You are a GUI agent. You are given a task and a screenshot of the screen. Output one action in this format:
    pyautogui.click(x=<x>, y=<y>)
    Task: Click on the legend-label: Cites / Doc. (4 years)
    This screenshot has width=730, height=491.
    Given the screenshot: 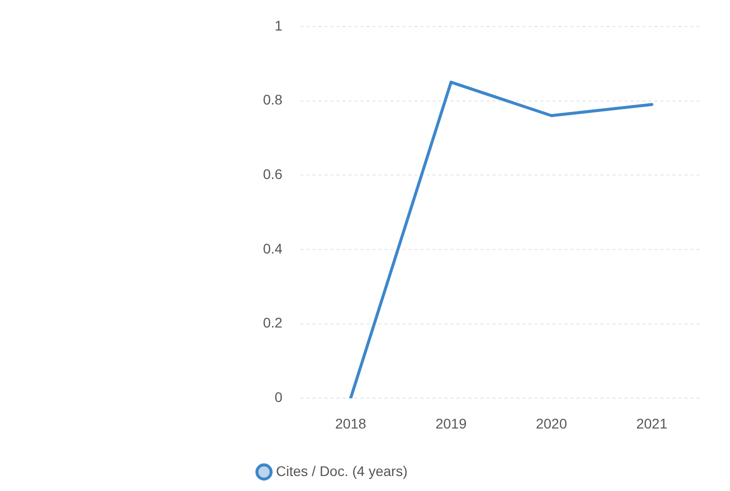 What is the action you would take?
    pyautogui.click(x=342, y=470)
    